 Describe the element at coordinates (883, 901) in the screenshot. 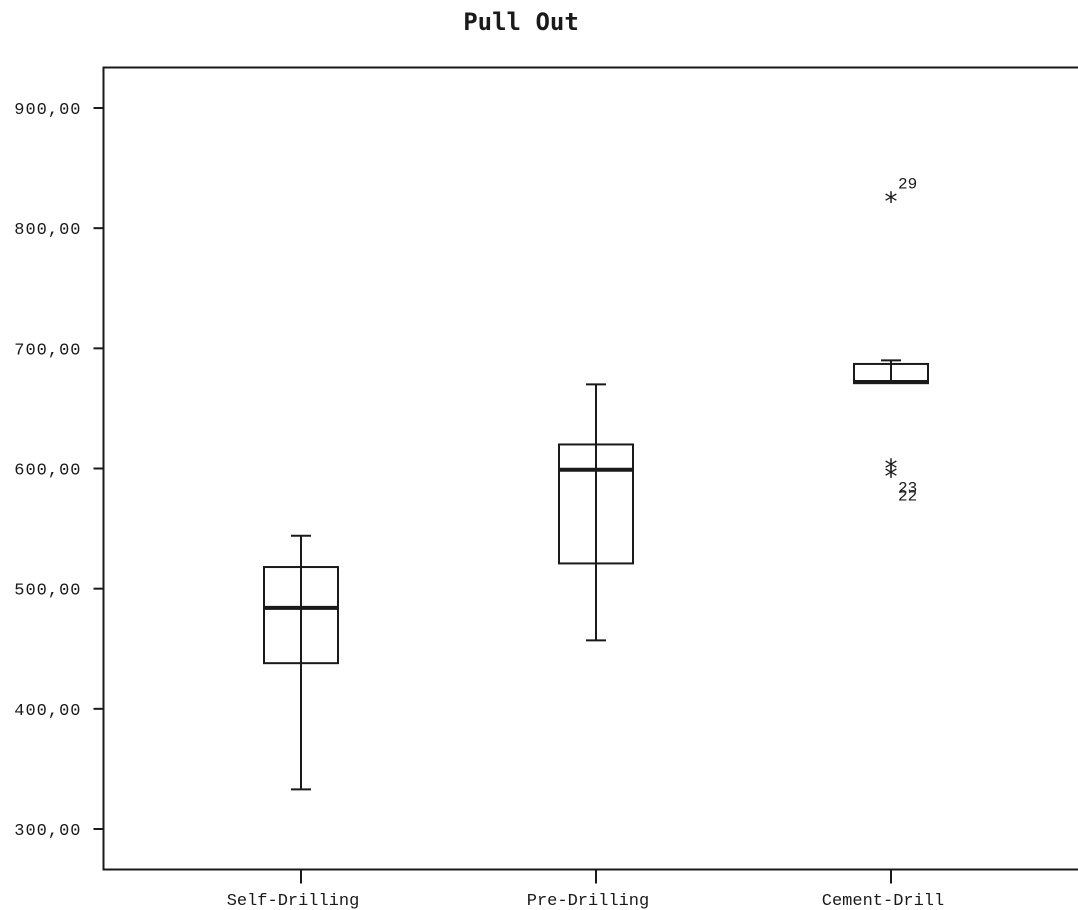

I see `x-tick-label: Cement-Drill` at that location.